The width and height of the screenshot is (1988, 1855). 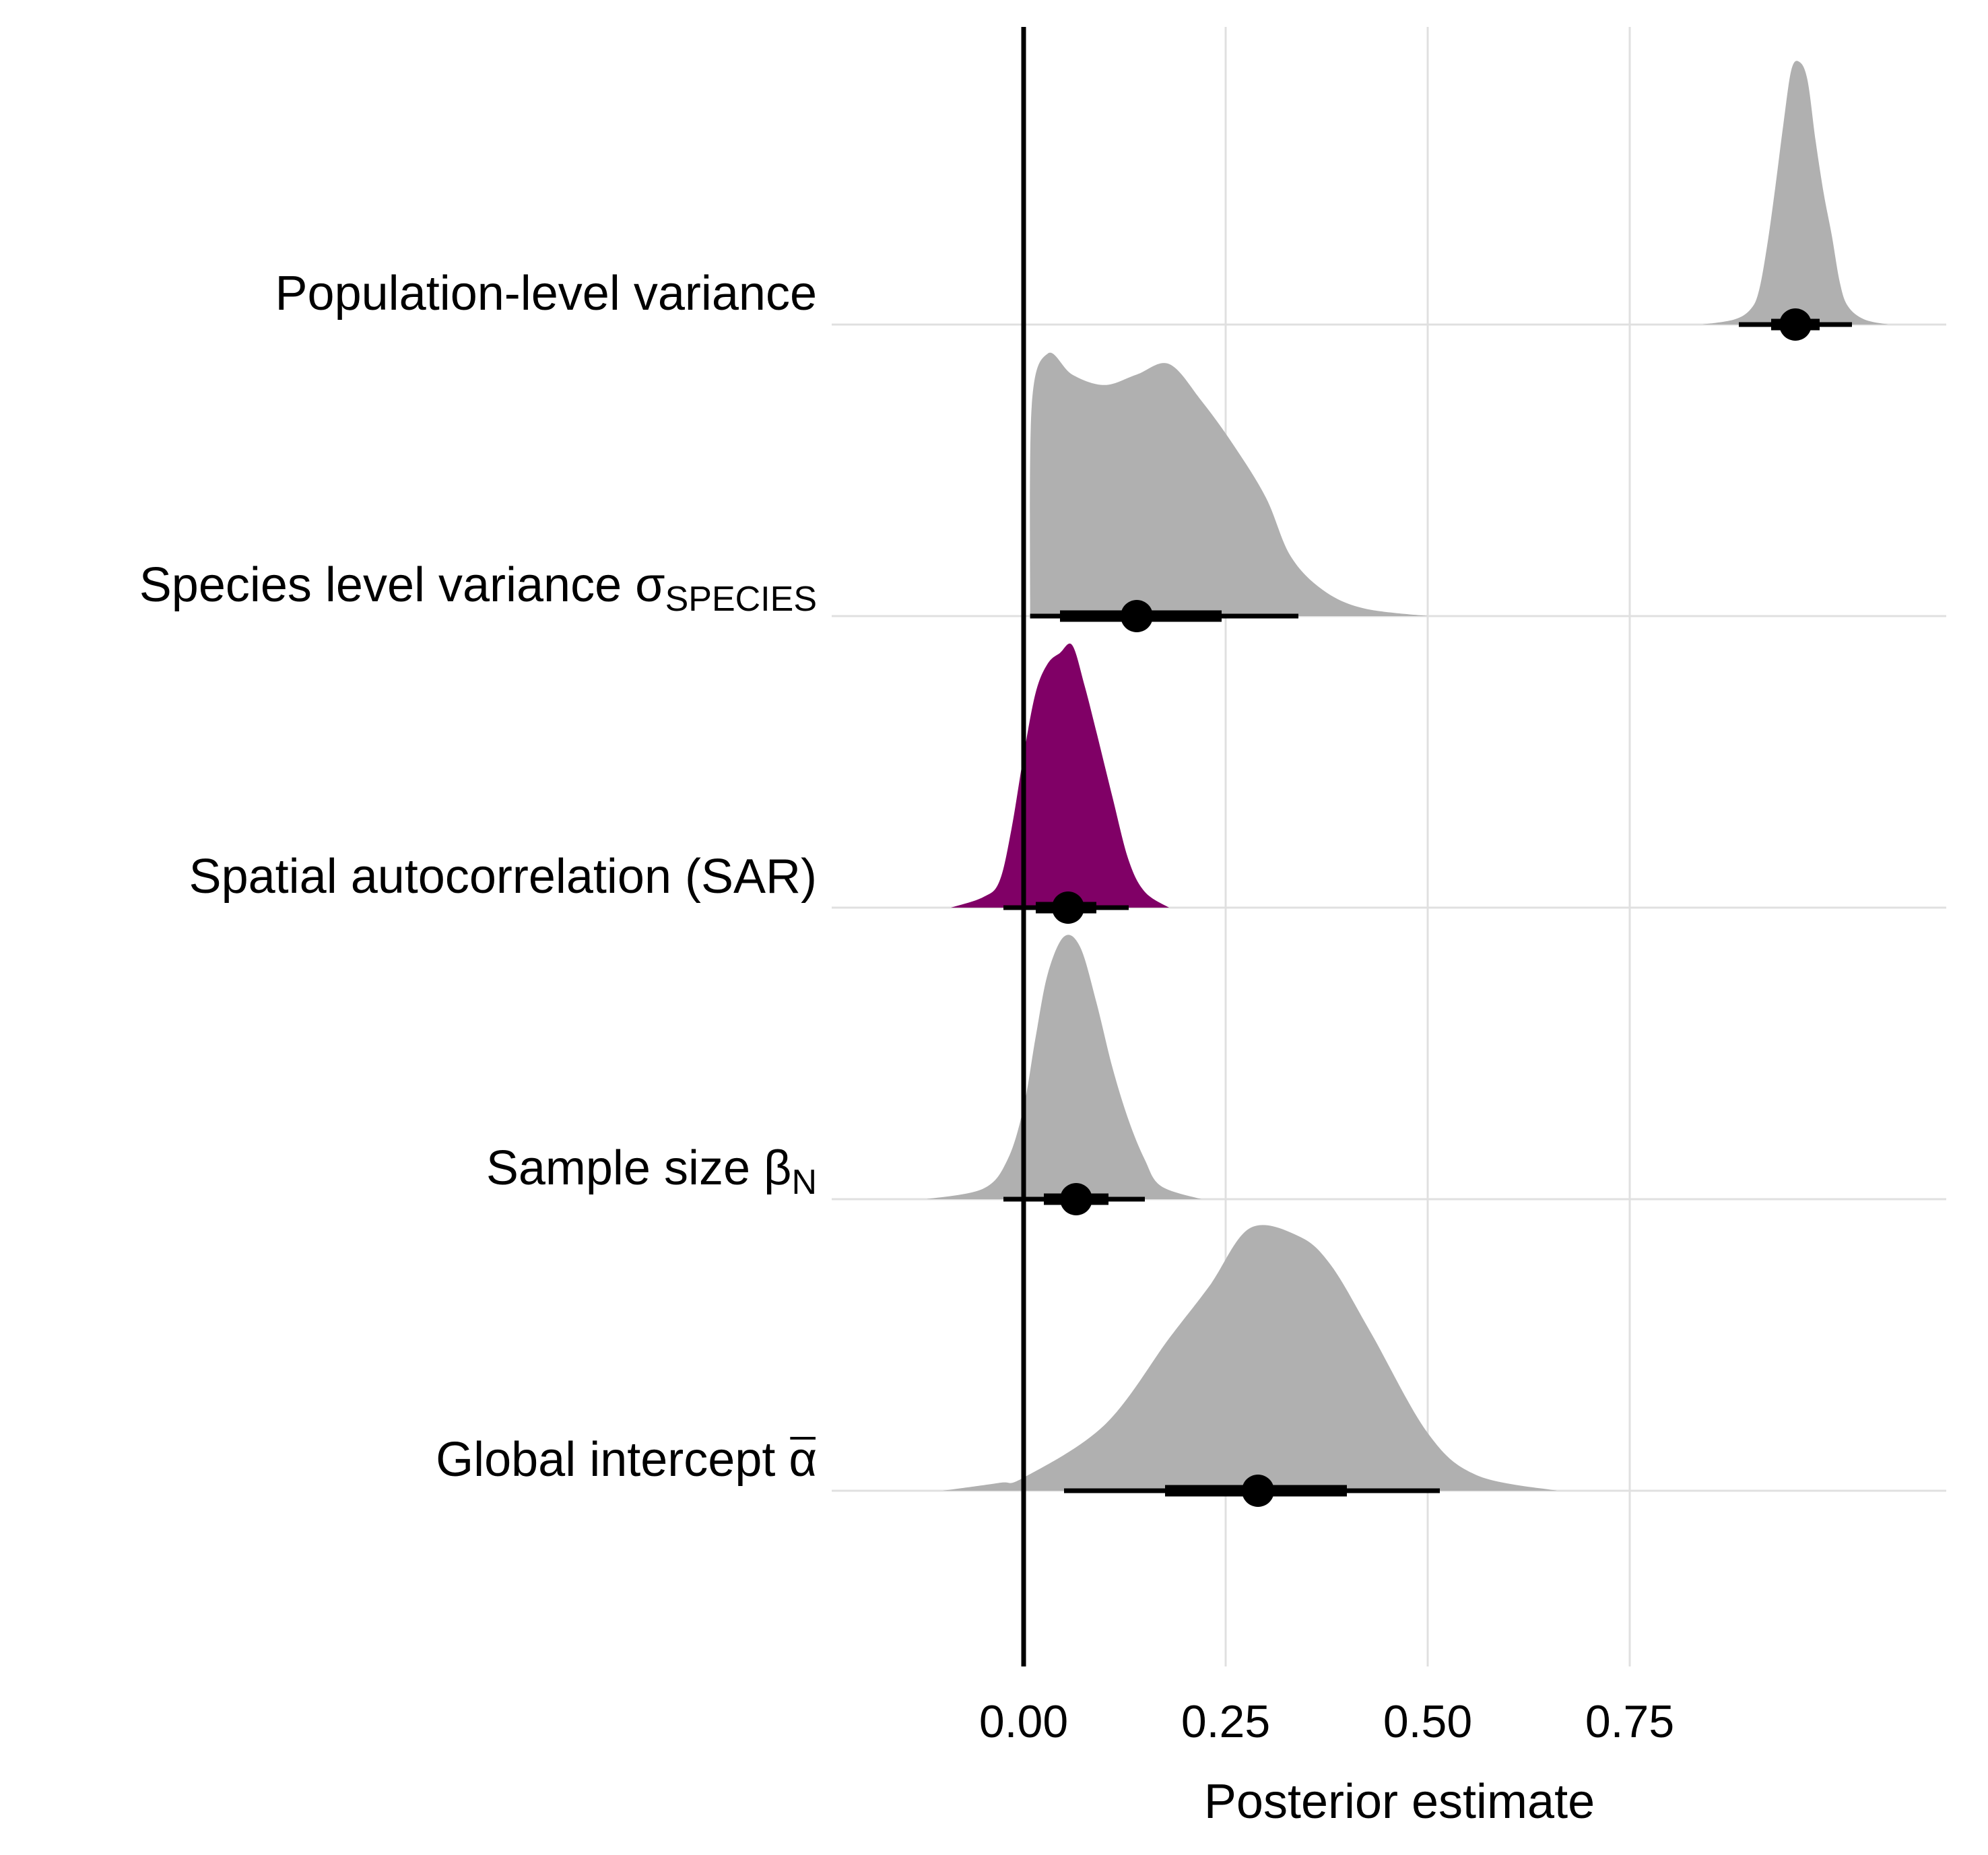 I want to click on y-label-1: Species level variance σSPECIES, so click(x=478, y=588).